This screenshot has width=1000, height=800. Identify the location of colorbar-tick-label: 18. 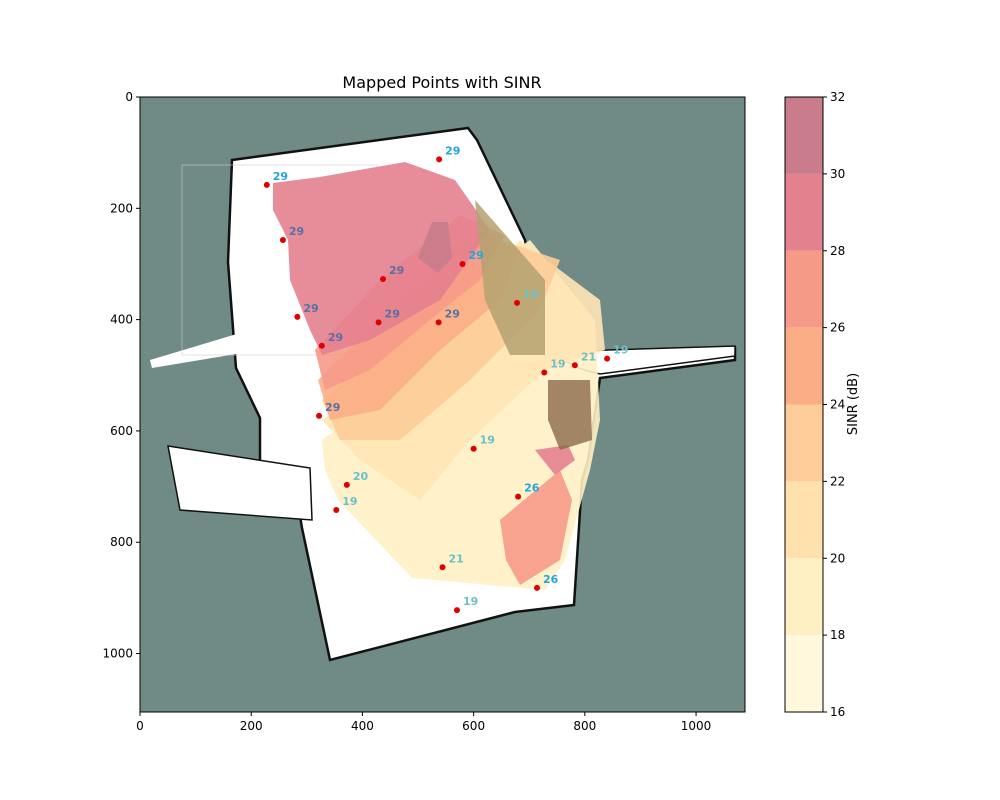
(837, 635).